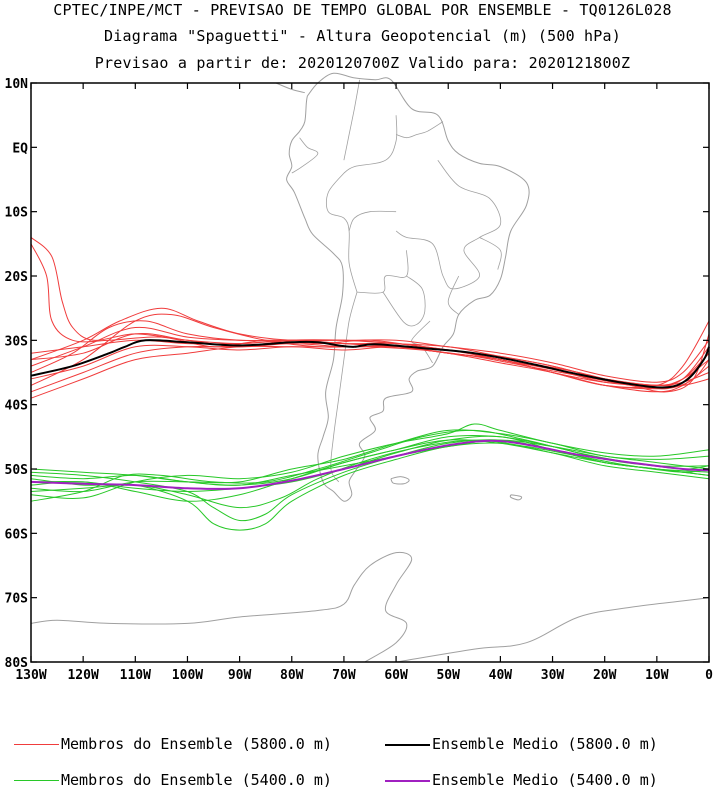 The image size is (725, 792). Describe the element at coordinates (605, 675) in the screenshot. I see `lon-tick-label: 20W` at that location.